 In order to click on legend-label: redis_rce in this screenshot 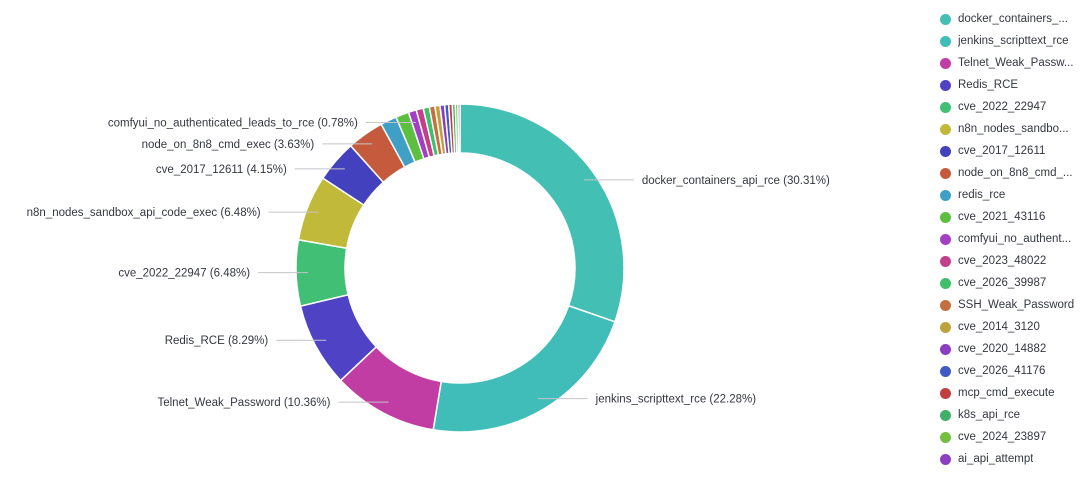, I will do `click(982, 195)`.